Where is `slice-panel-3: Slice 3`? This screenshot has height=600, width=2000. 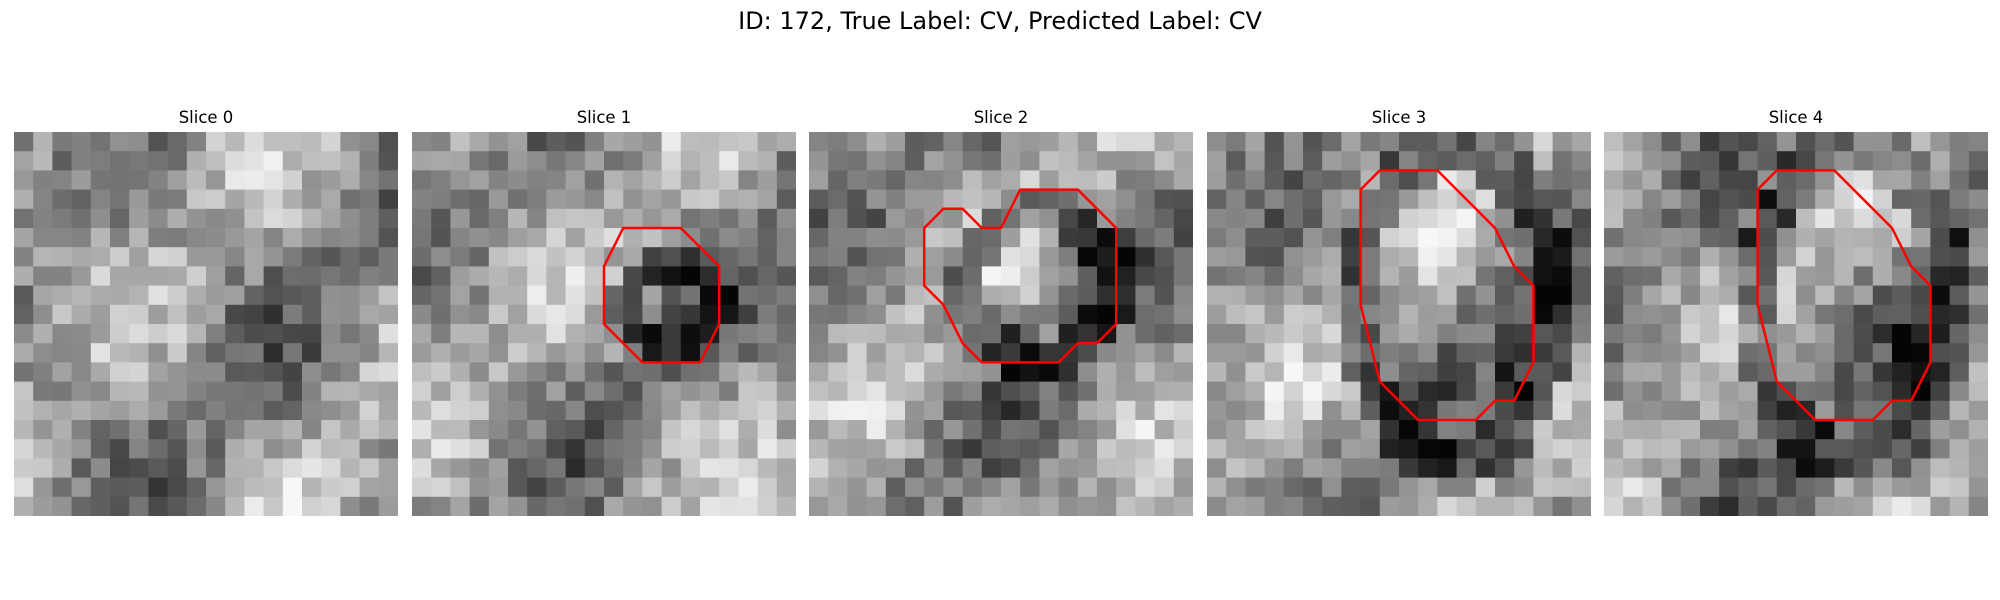
slice-panel-3: Slice 3 is located at coordinates (1399, 312).